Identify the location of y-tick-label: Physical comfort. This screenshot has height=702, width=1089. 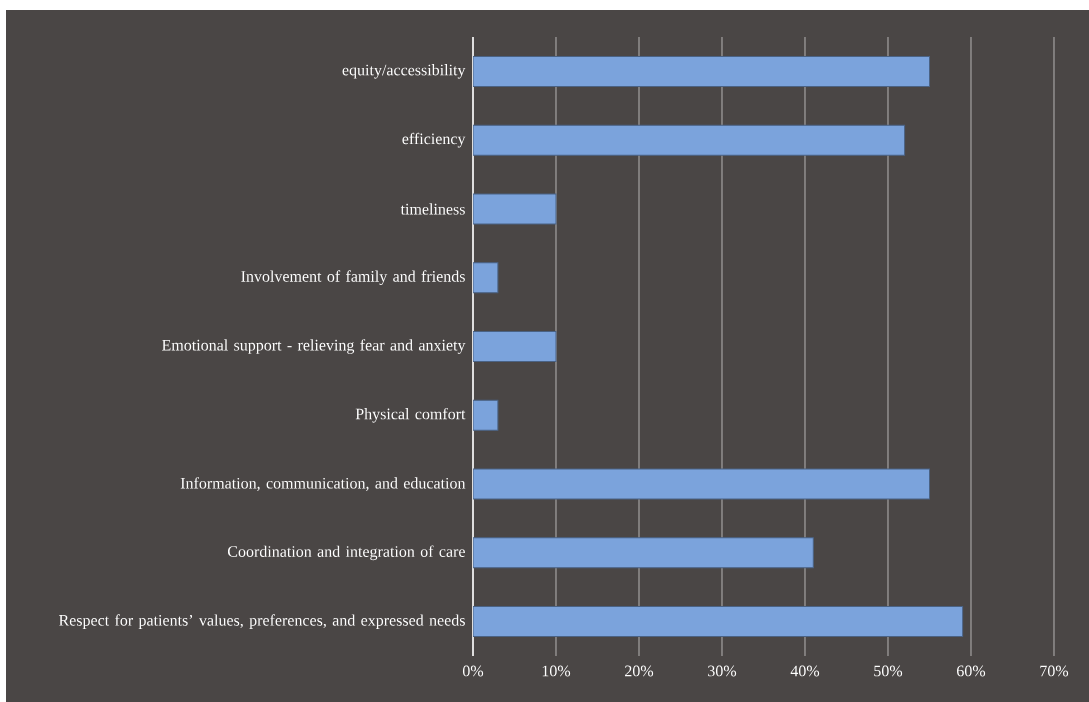
(410, 415).